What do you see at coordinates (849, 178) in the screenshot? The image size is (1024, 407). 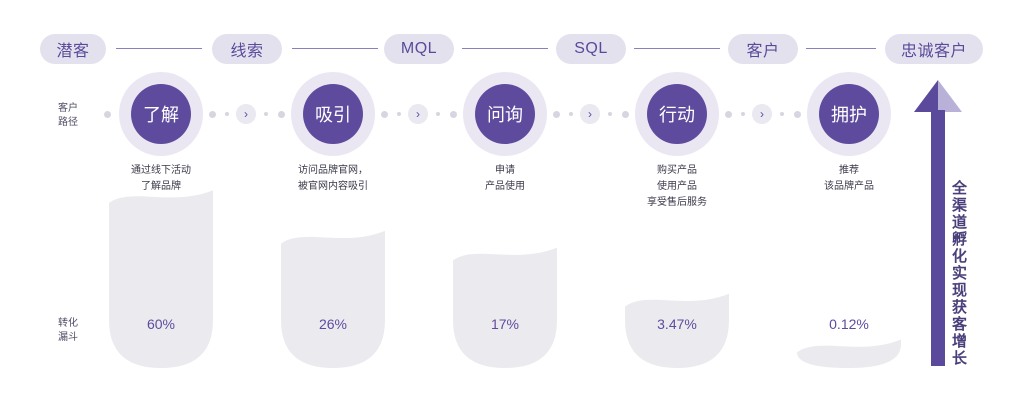 I see `step-description: 推荐 该品牌产品` at bounding box center [849, 178].